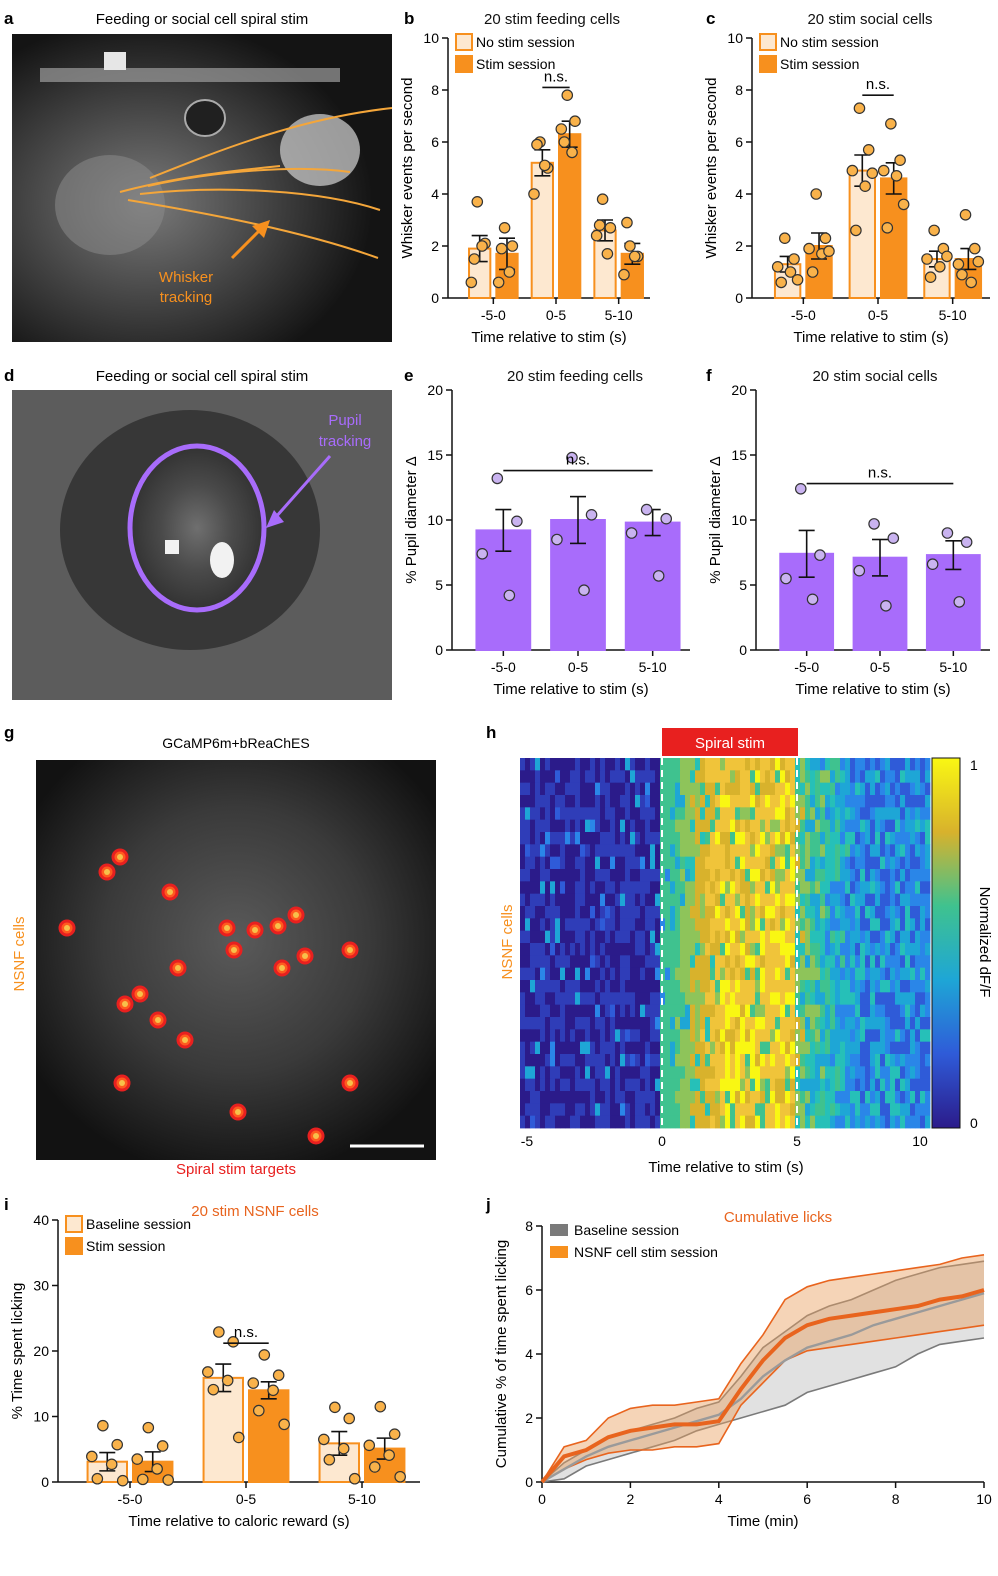 This screenshot has height=1576, width=998. What do you see at coordinates (236, 960) in the screenshot?
I see `fov-image` at bounding box center [236, 960].